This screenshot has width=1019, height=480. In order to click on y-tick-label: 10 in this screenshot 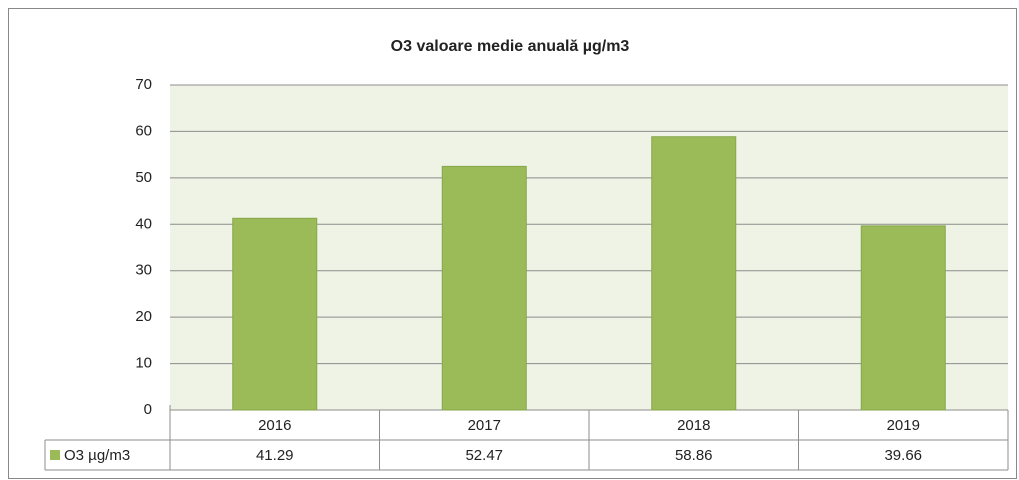, I will do `click(143, 363)`.